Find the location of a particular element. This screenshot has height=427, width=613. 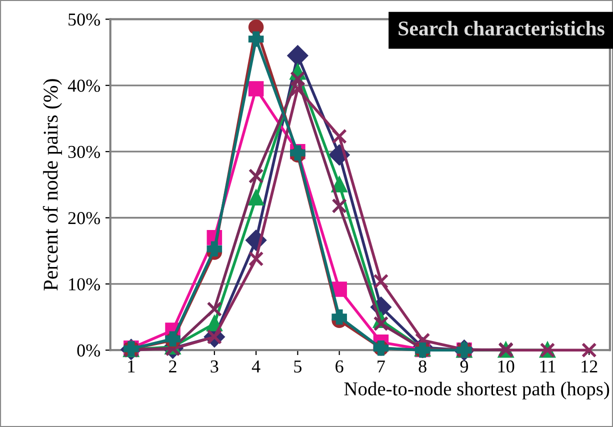

x-tick-label: 10 is located at coordinates (506, 366).